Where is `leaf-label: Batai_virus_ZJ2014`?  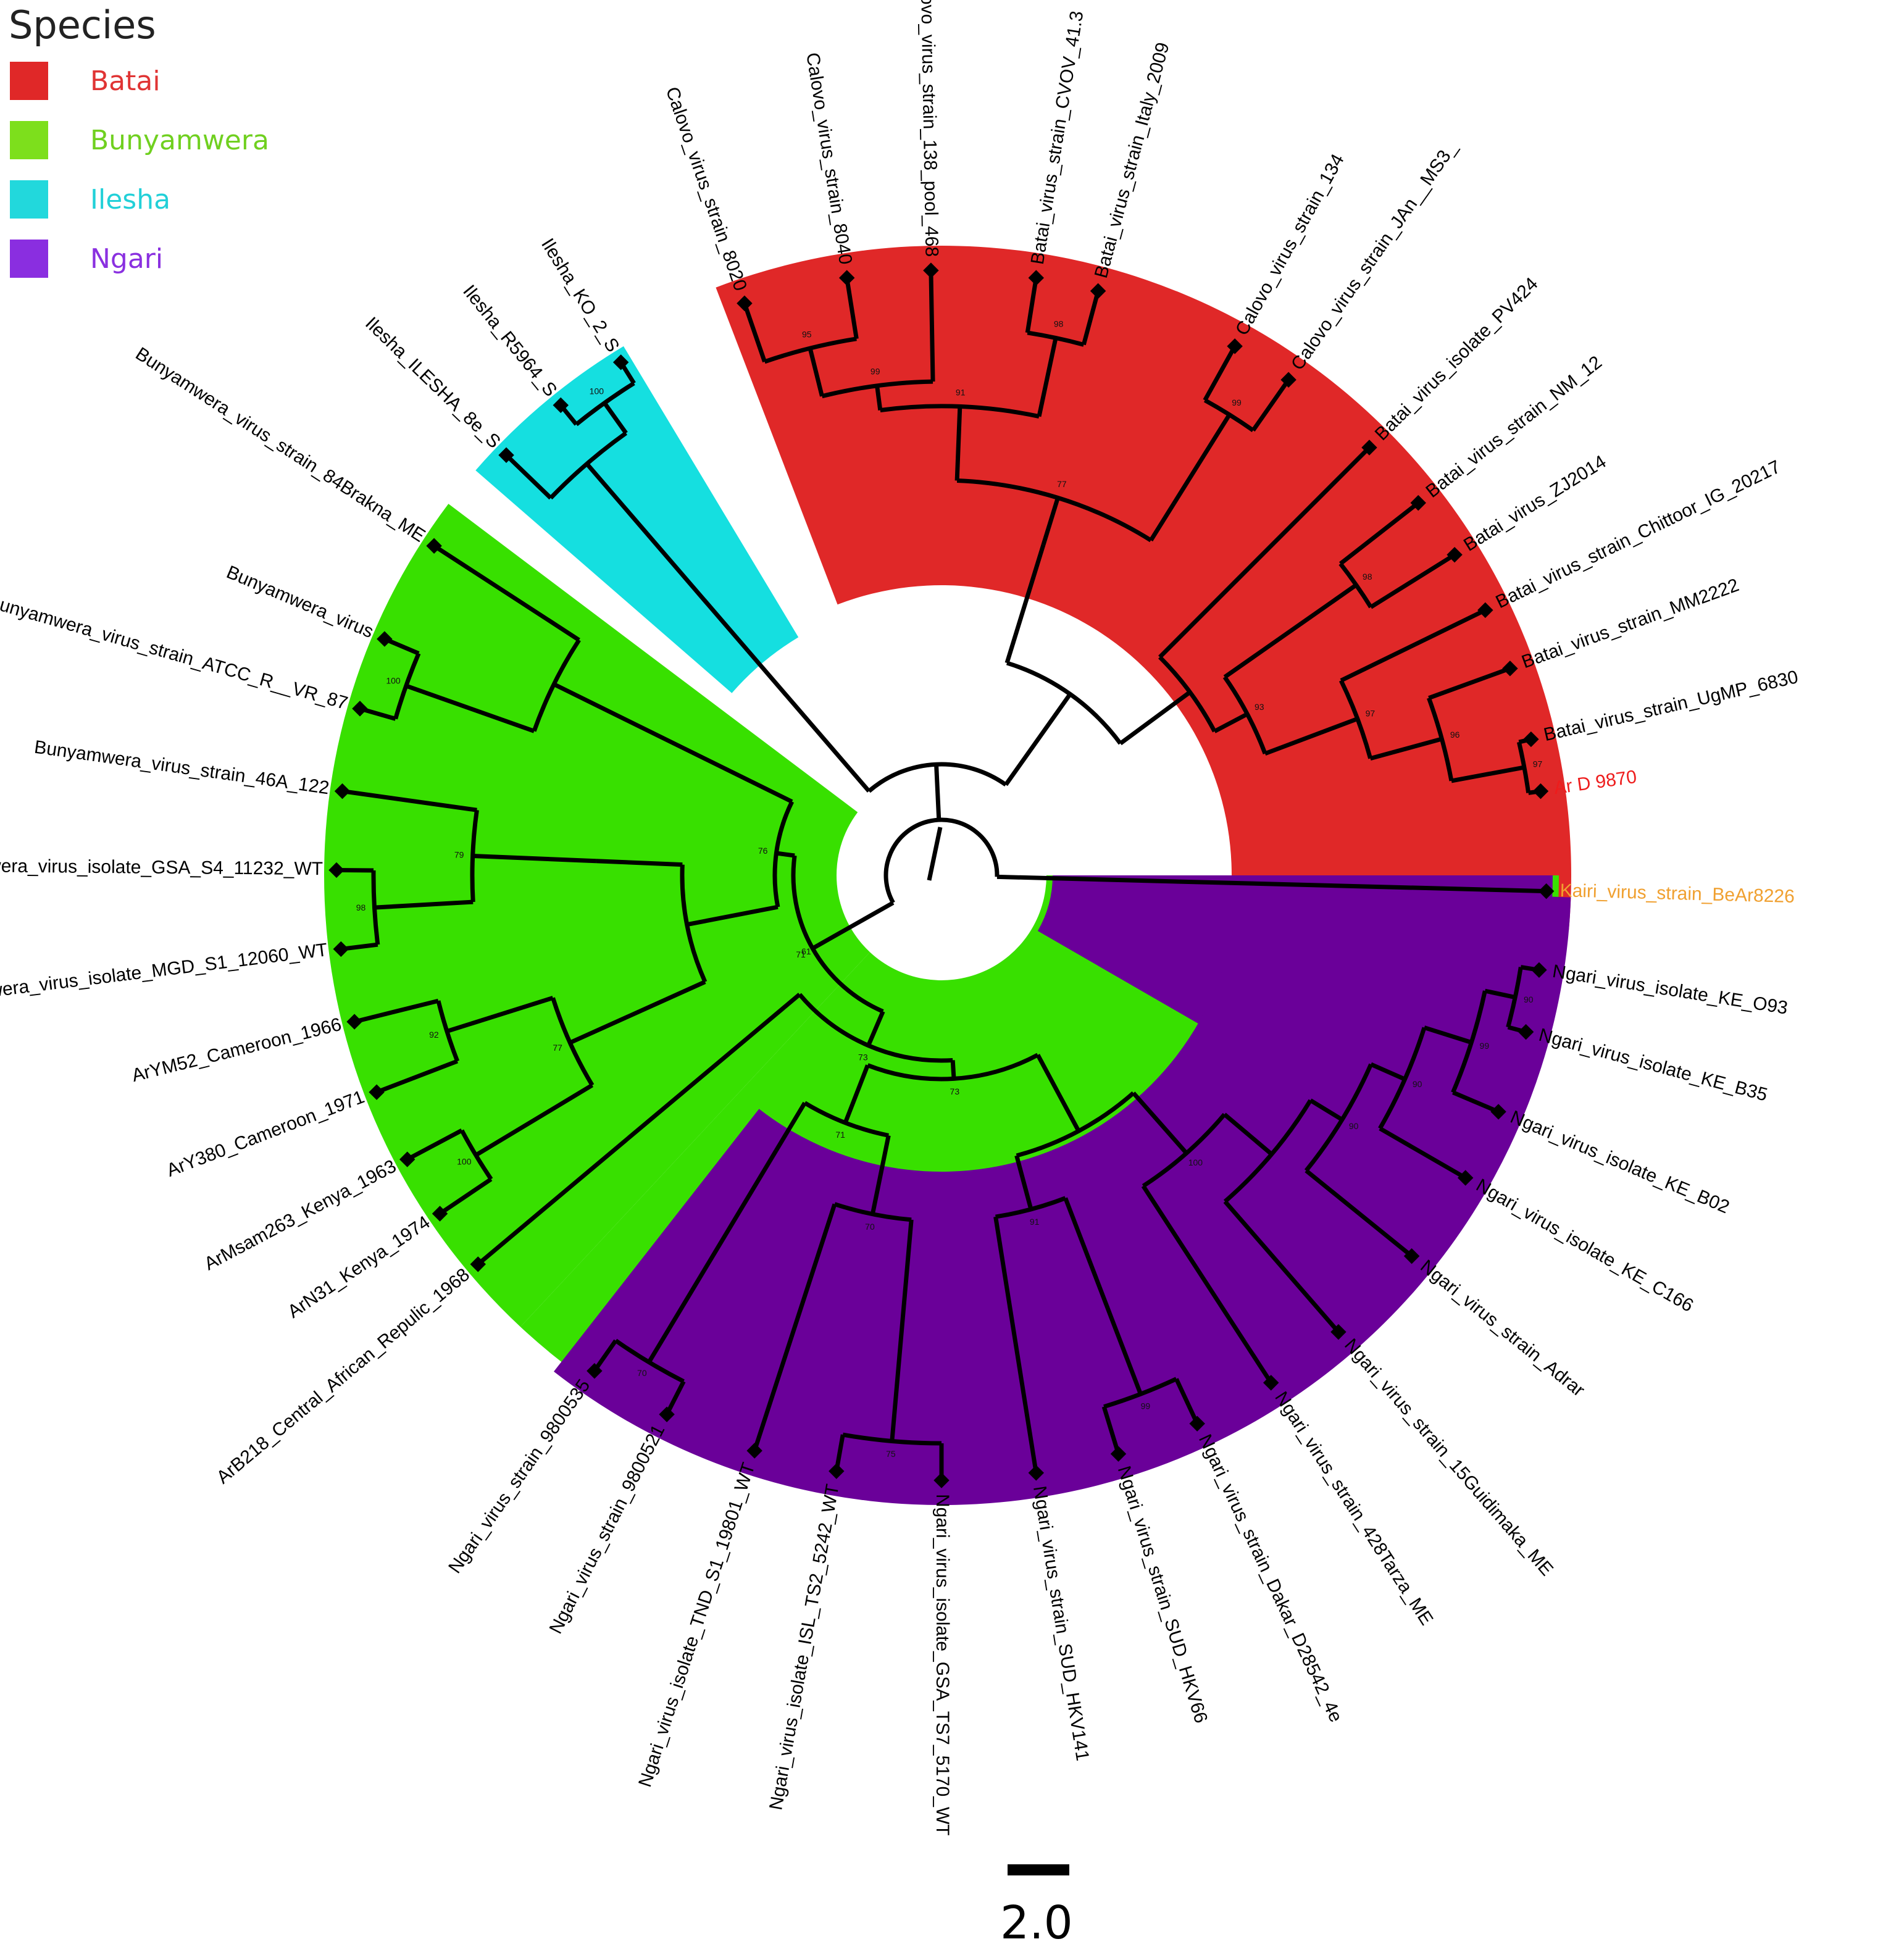
leaf-label: Batai_virus_ZJ2014 is located at coordinates (1535, 503).